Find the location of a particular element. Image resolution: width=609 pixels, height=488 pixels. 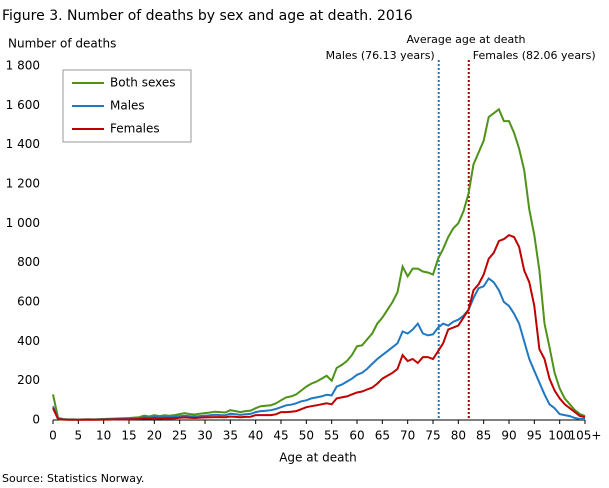

x-tick-label: 15 is located at coordinates (128, 436).